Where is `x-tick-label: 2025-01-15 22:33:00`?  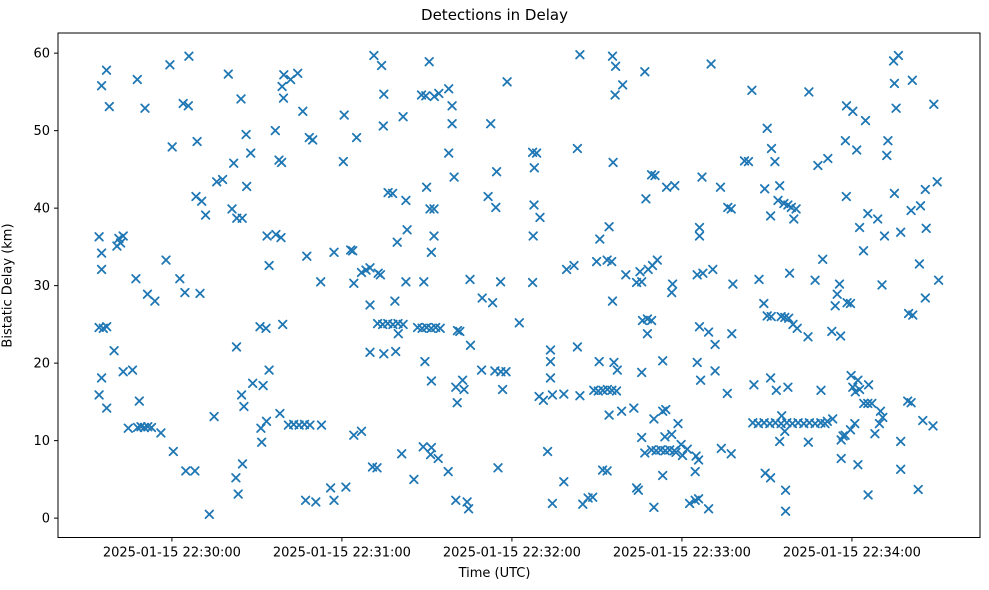 x-tick-label: 2025-01-15 22:33:00 is located at coordinates (682, 553).